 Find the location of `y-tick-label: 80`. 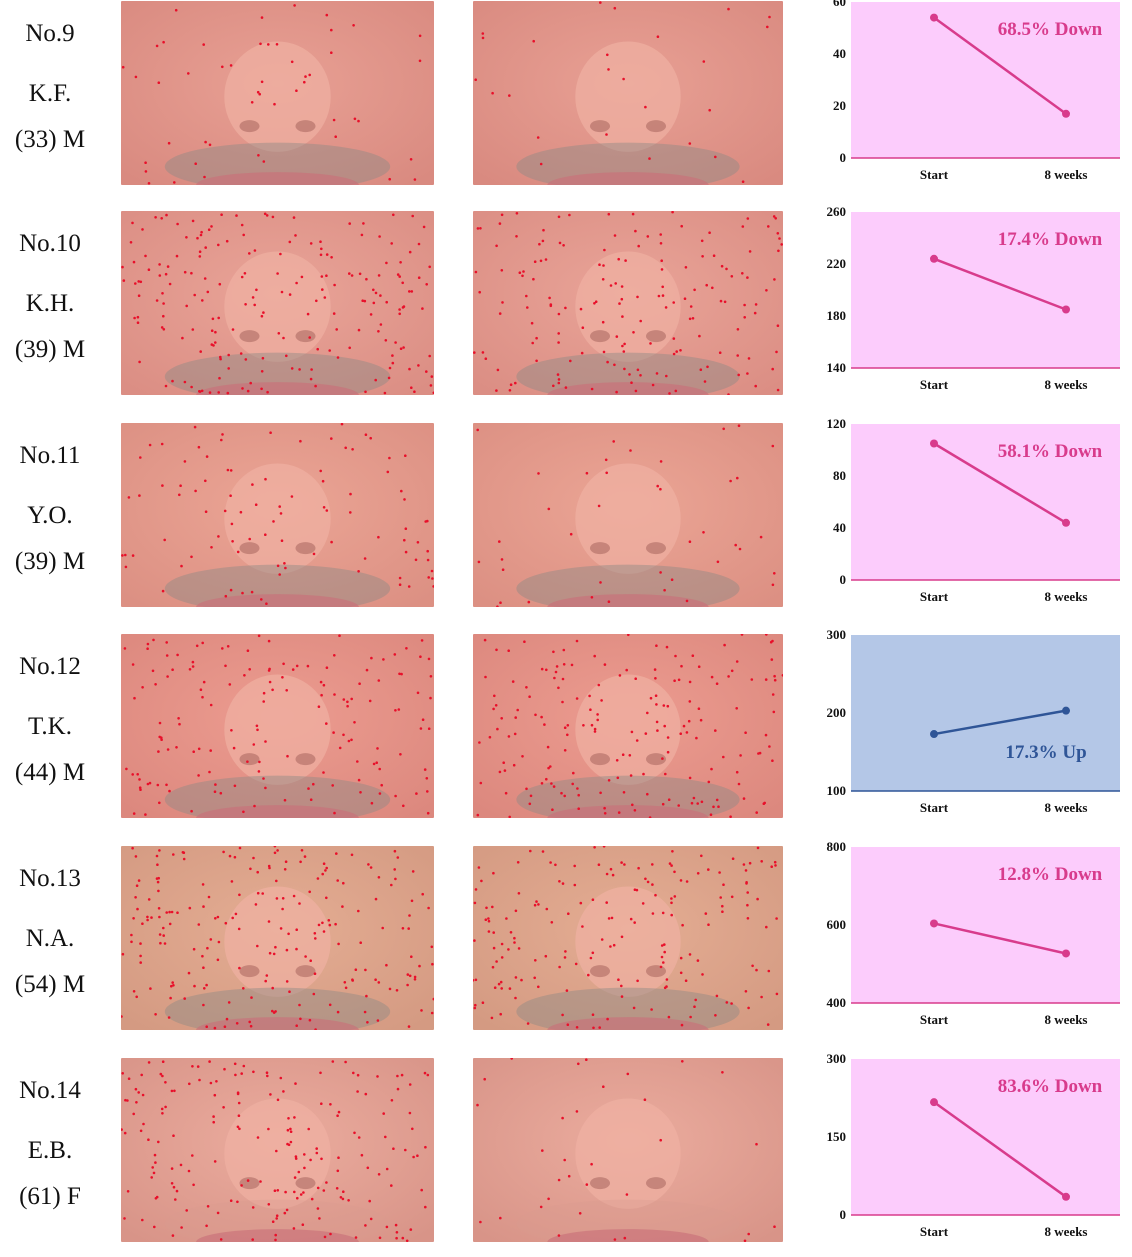

y-tick-label: 80 is located at coordinates (839, 475).